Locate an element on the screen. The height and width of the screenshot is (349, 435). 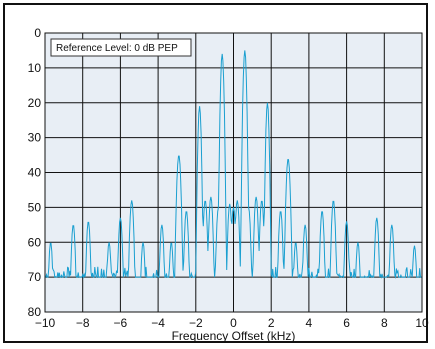
y-tick-label: 40 is located at coordinates (35, 173).